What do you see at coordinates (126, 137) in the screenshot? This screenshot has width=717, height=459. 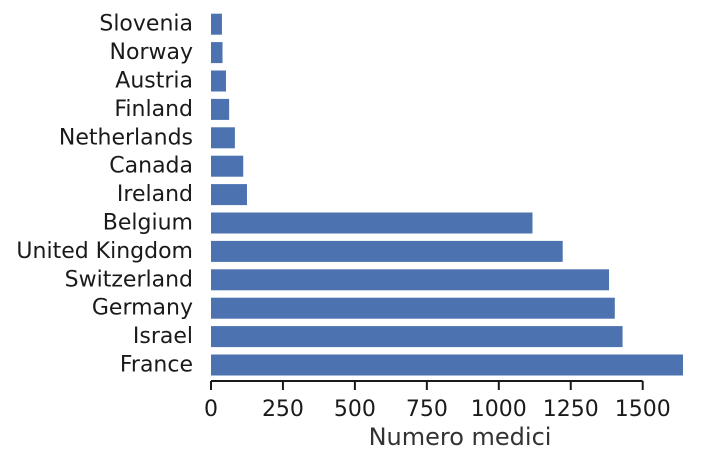 I see `category-label: Netherlands` at bounding box center [126, 137].